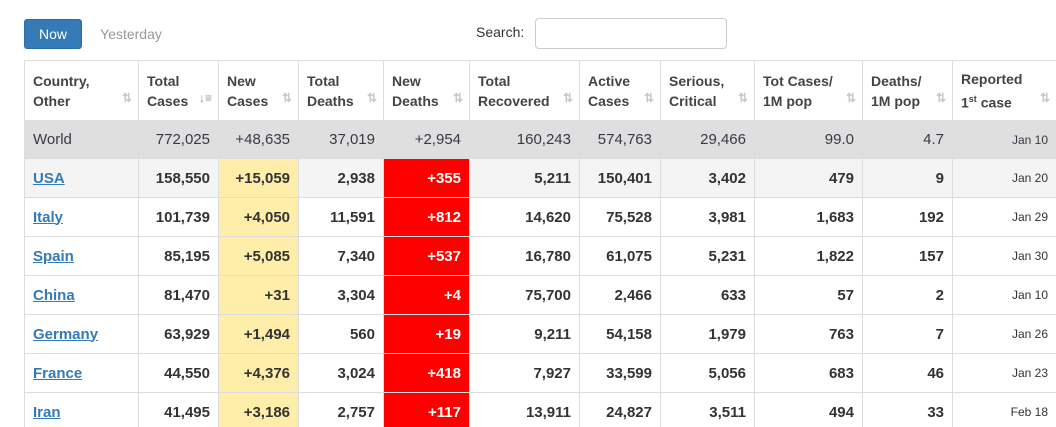 The width and height of the screenshot is (1056, 427). I want to click on cell-reported: Feb 18, so click(1004, 409).